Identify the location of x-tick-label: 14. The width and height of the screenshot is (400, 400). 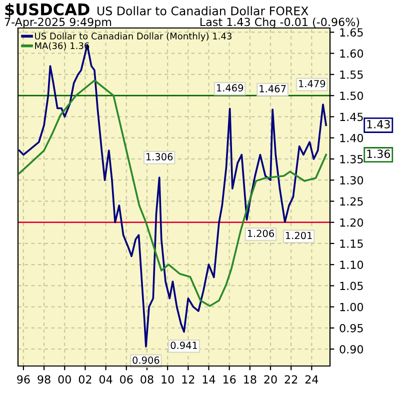
(209, 379).